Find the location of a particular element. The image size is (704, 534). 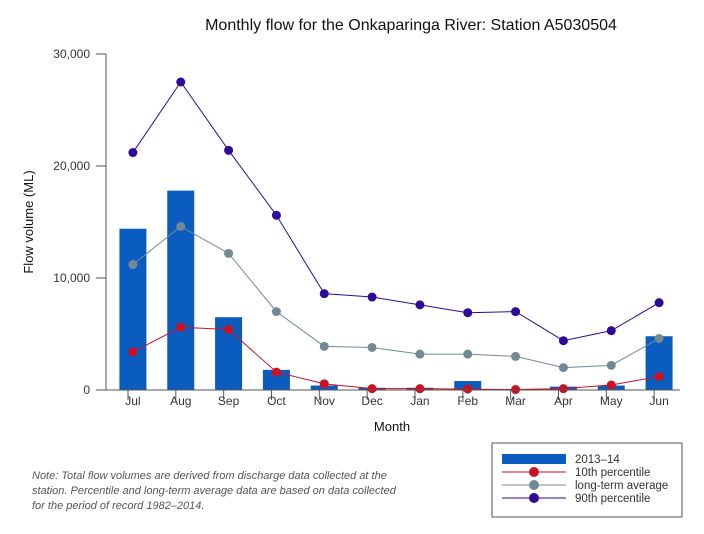

x-axis-label: Month is located at coordinates (392, 426).